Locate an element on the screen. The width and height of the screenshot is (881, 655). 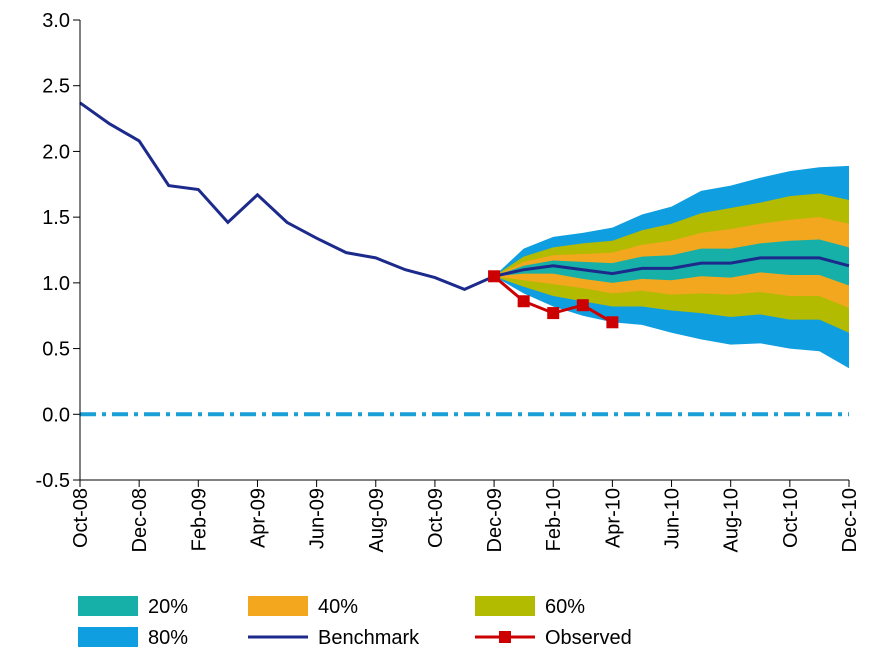
y-tick-label: 1.5 is located at coordinates (56, 218).